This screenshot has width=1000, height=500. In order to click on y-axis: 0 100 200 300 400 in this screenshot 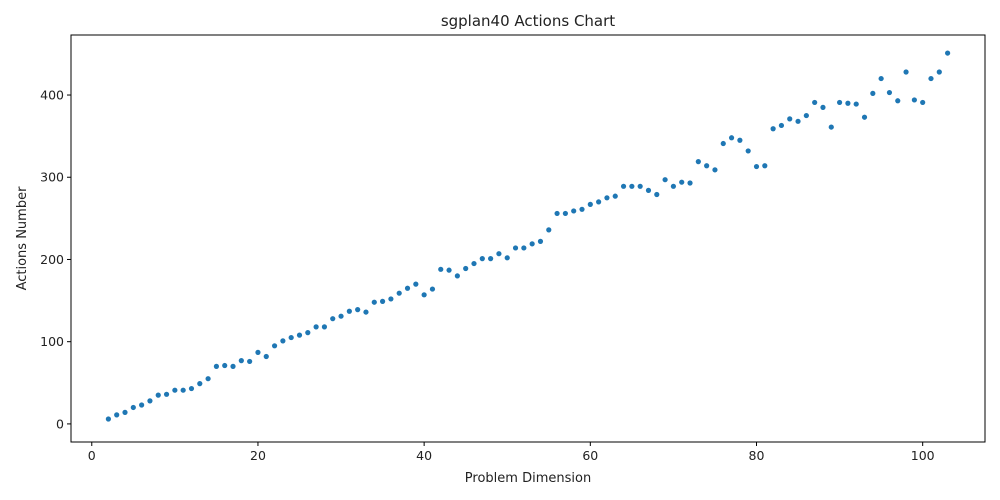, I will do `click(55, 259)`.